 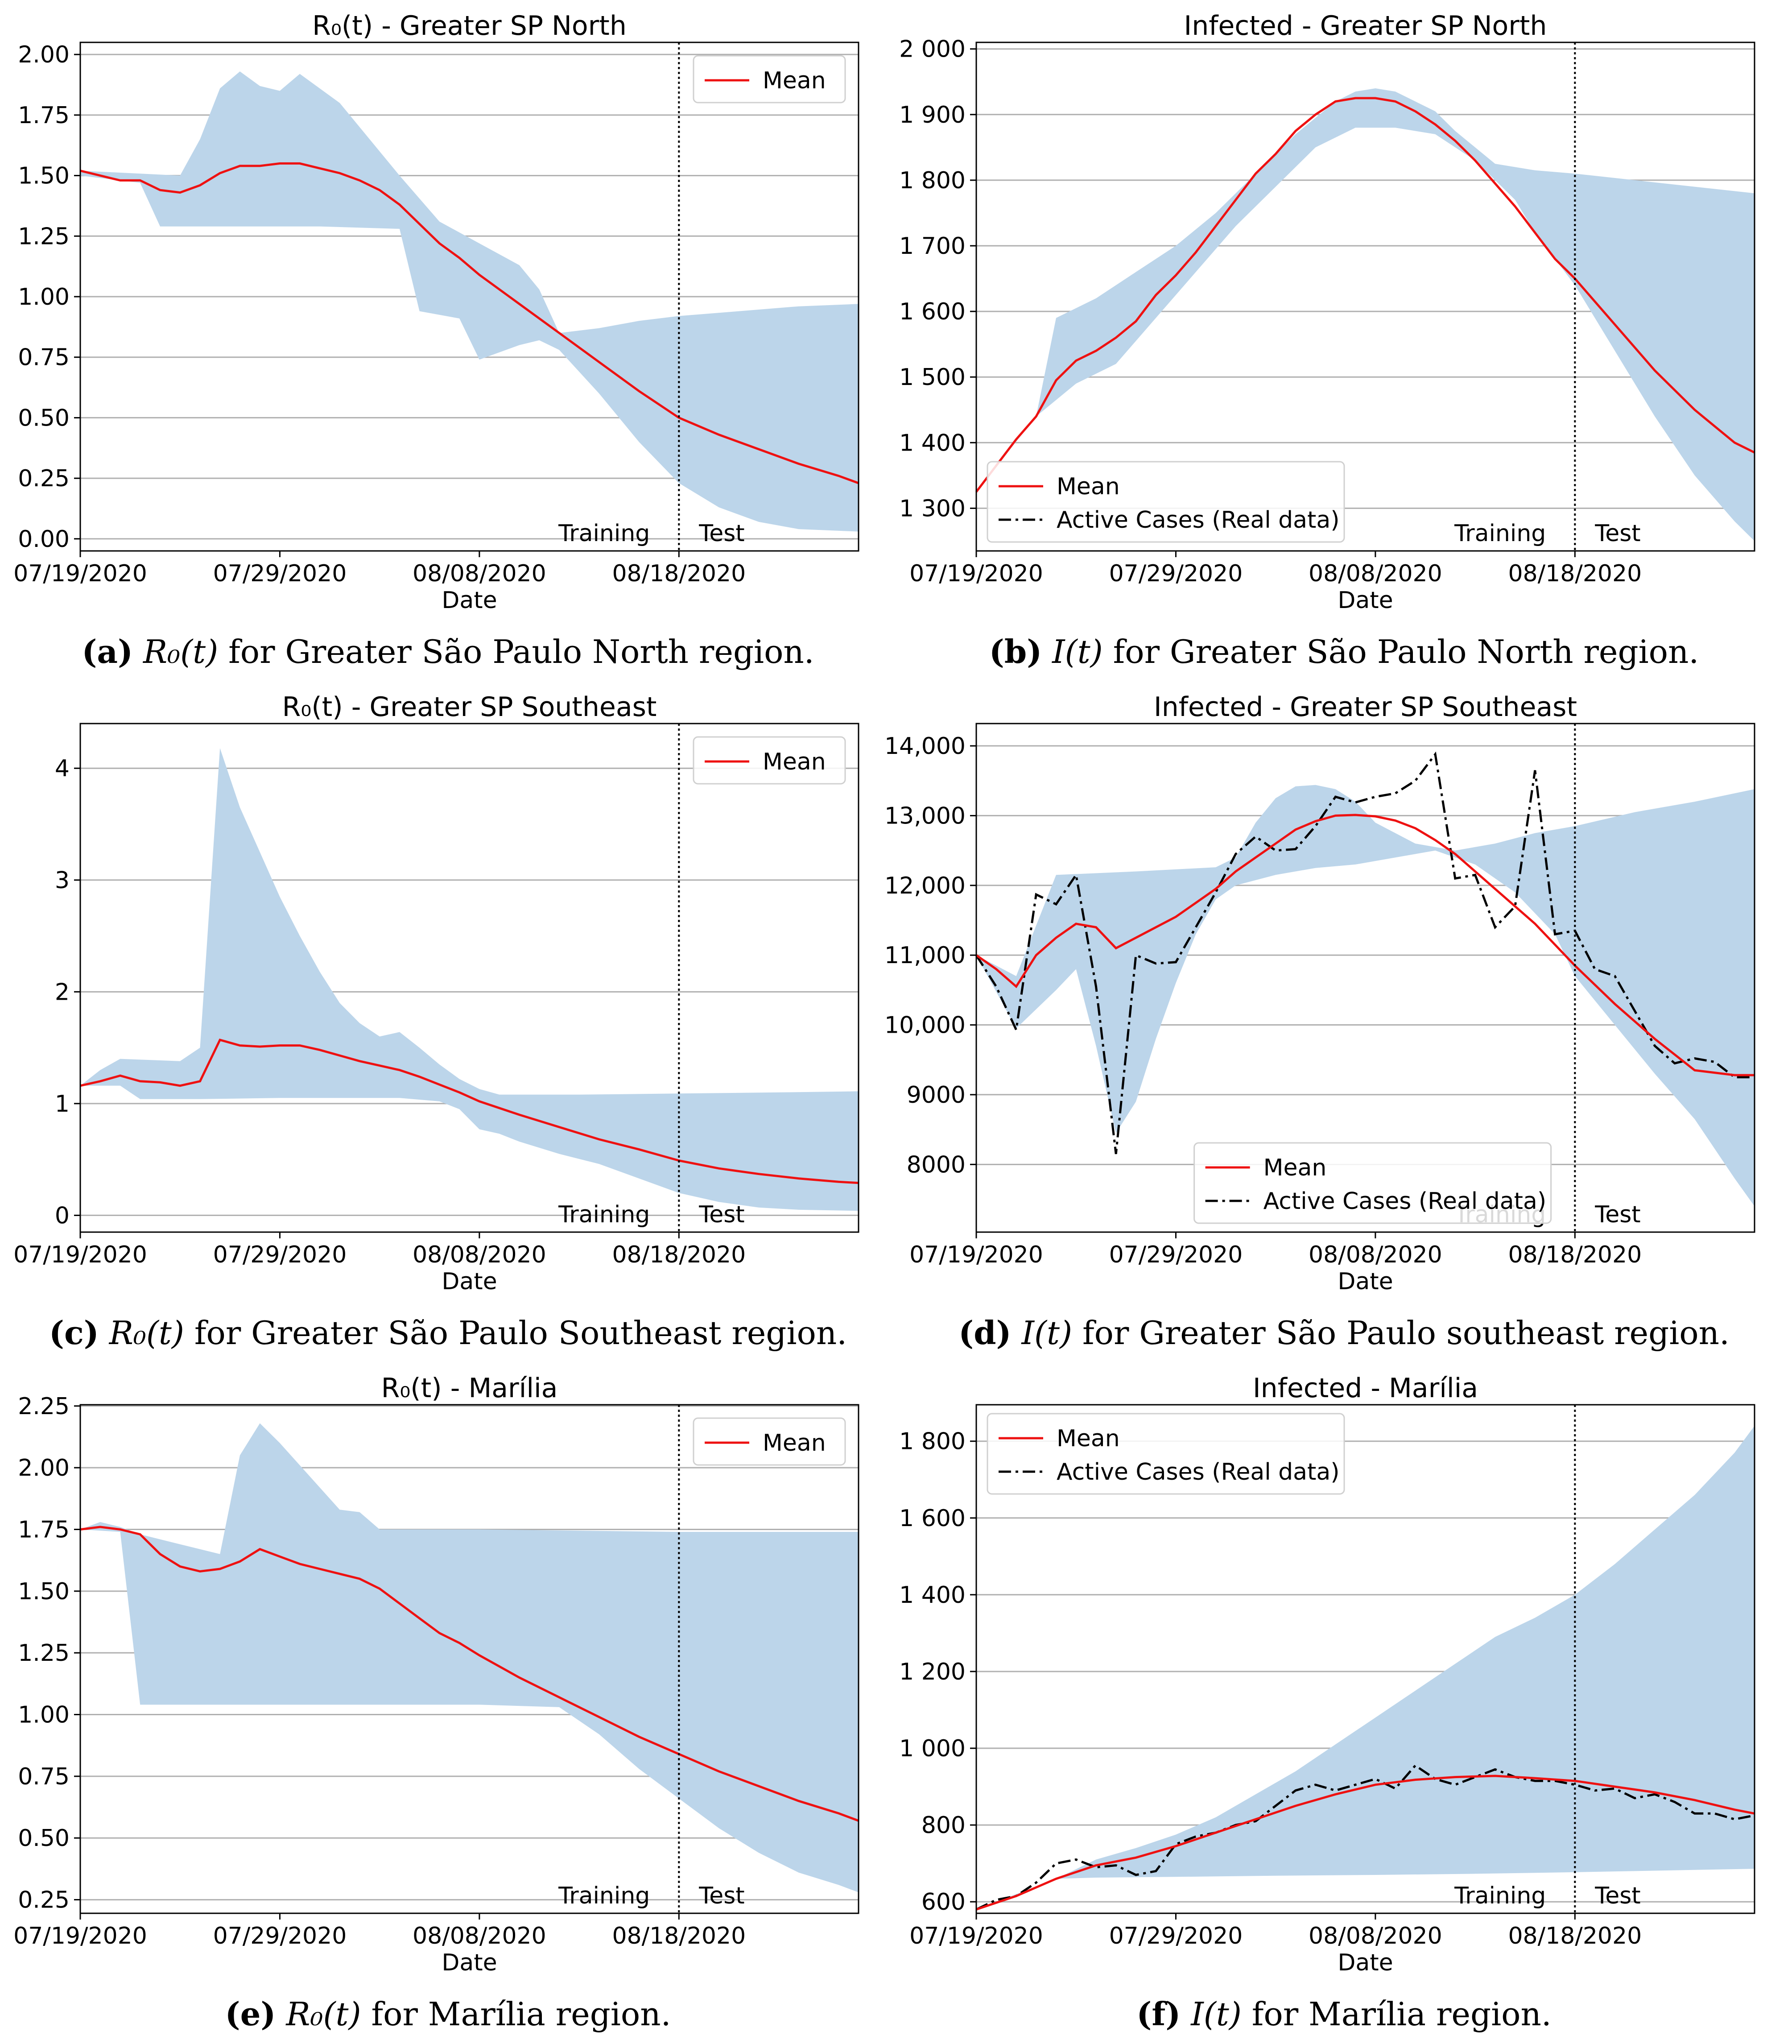 I want to click on y-tick-label: 1 400, so click(x=932, y=443).